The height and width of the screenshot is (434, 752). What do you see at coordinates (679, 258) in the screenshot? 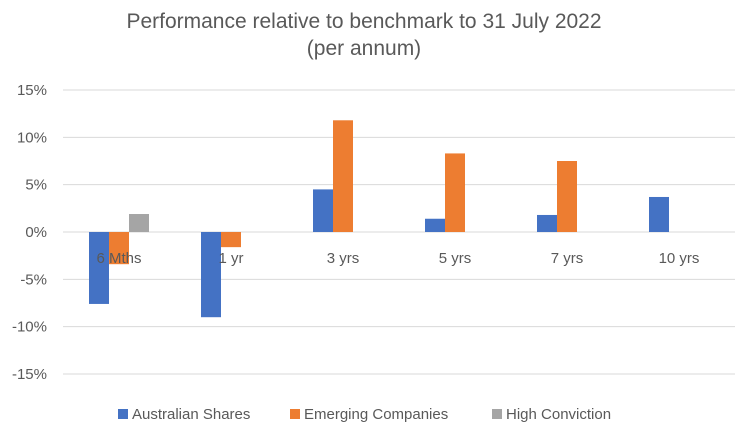
I see `x-tick-label: 10 yrs` at bounding box center [679, 258].